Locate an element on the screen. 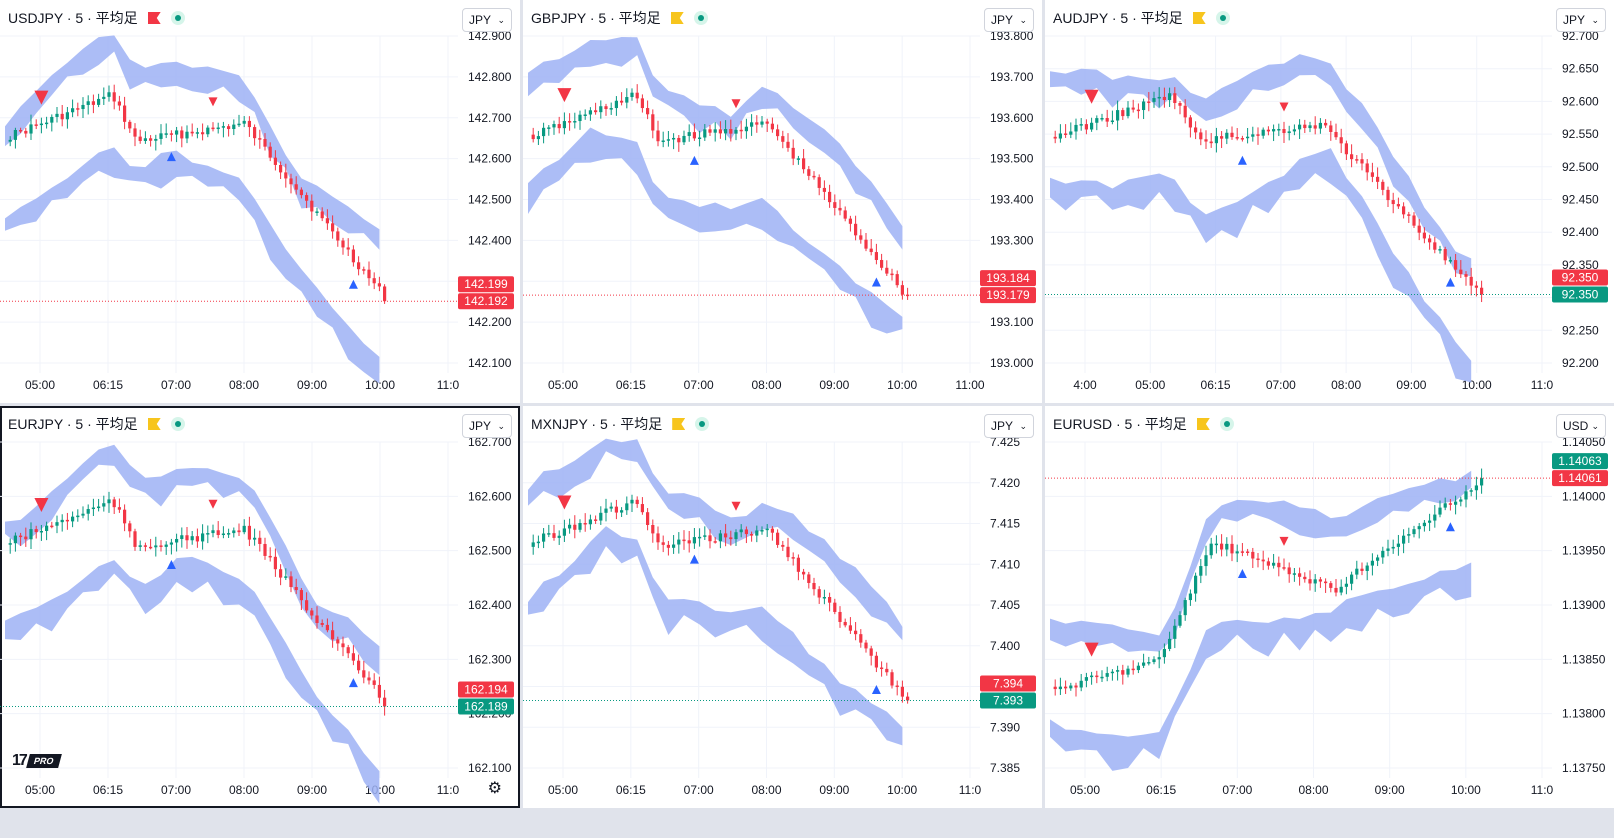 This screenshot has width=1614, height=838. price-tick-label: 92.450 is located at coordinates (1580, 200).